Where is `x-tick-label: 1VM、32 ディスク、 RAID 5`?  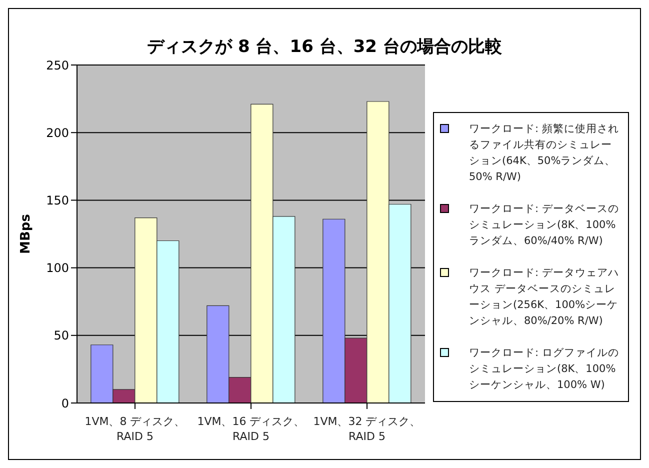 x-tick-label: 1VM、32 ディスク、 RAID 5 is located at coordinates (367, 429).